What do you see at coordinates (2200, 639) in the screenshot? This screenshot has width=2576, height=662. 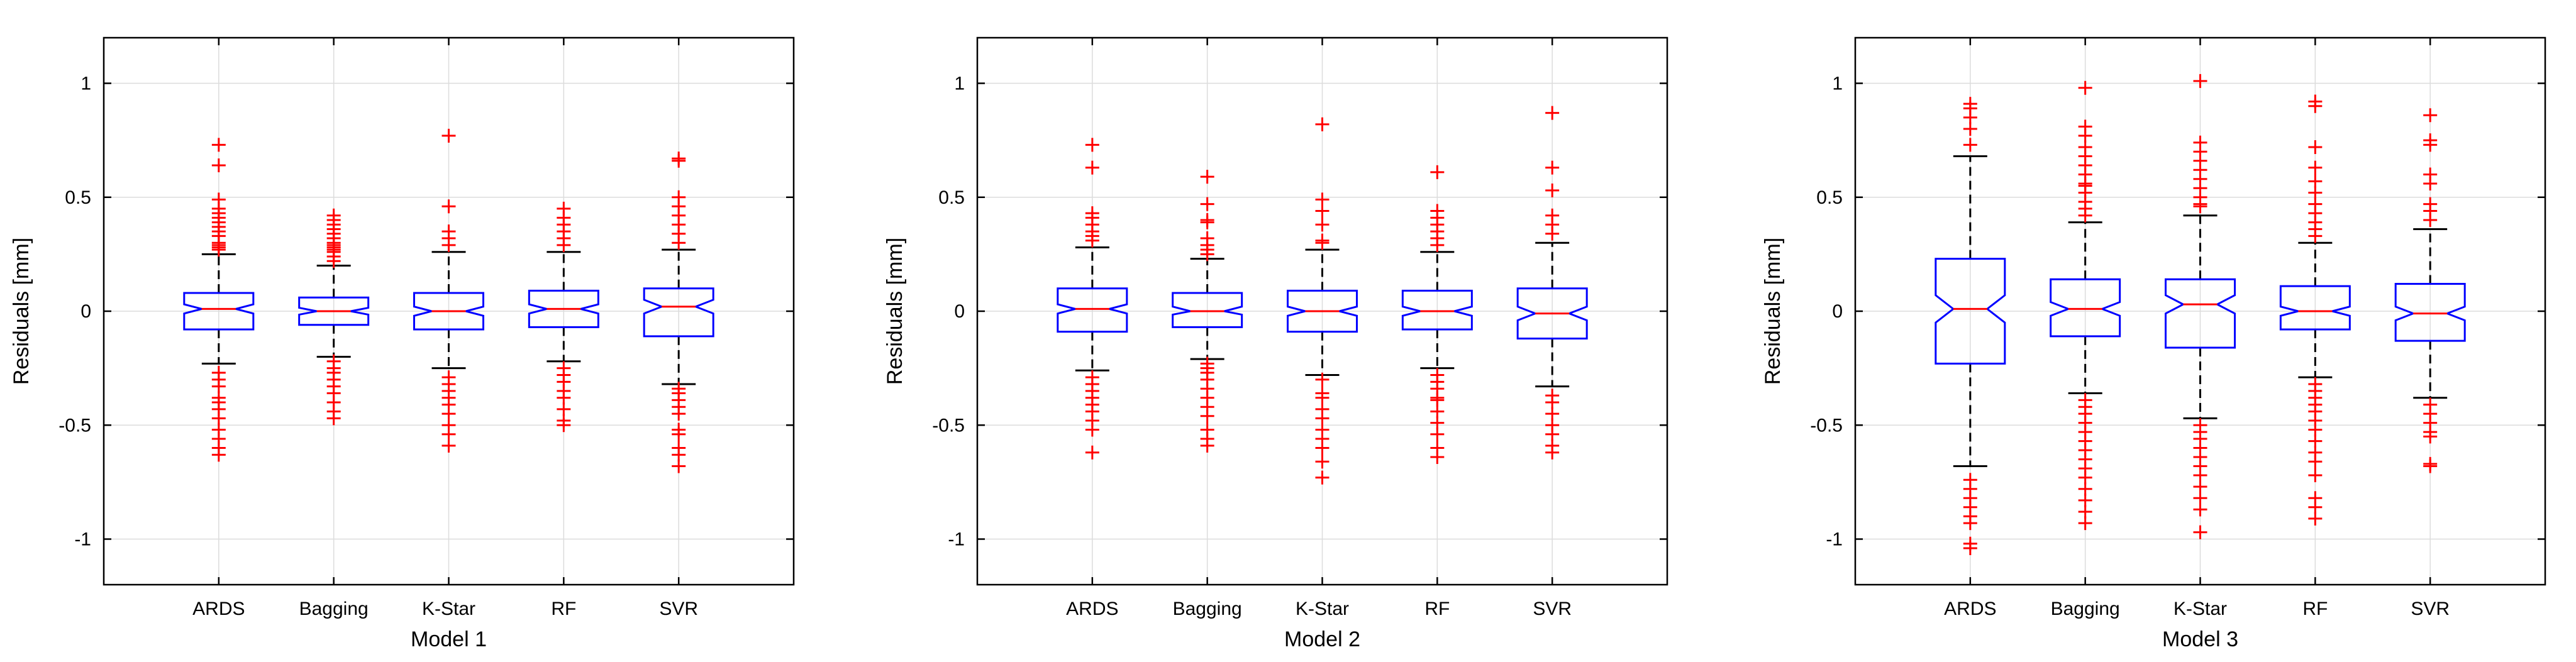 I see `x-axis-label: Model 3` at bounding box center [2200, 639].